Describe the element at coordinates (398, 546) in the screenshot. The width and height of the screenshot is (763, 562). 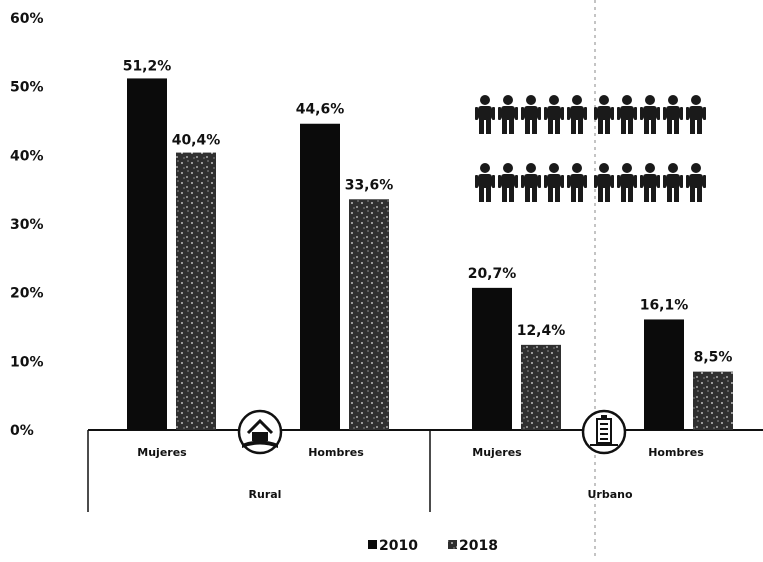
I see `legend-label: 2010` at that location.